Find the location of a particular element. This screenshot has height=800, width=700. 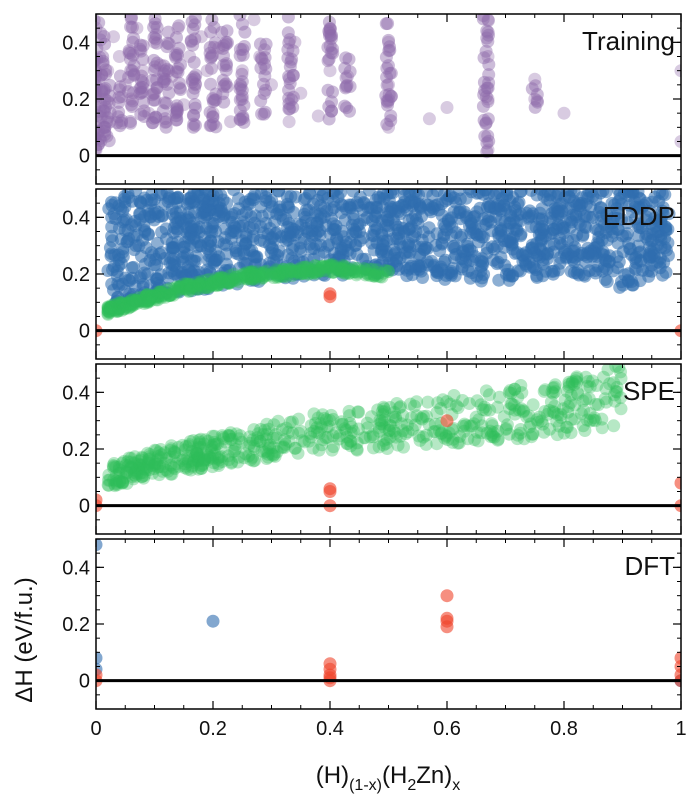

y-tick-label: 0.4 is located at coordinates (76, 568).